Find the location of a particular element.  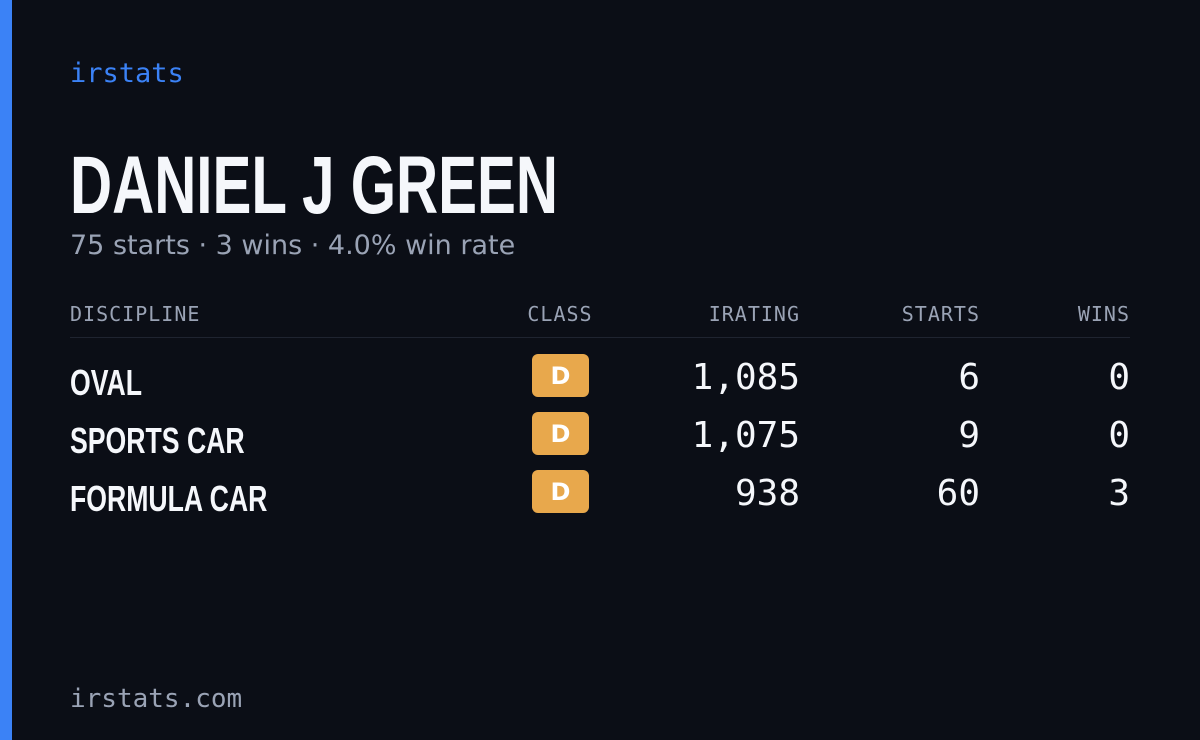

wins: 3 is located at coordinates (1119, 493).